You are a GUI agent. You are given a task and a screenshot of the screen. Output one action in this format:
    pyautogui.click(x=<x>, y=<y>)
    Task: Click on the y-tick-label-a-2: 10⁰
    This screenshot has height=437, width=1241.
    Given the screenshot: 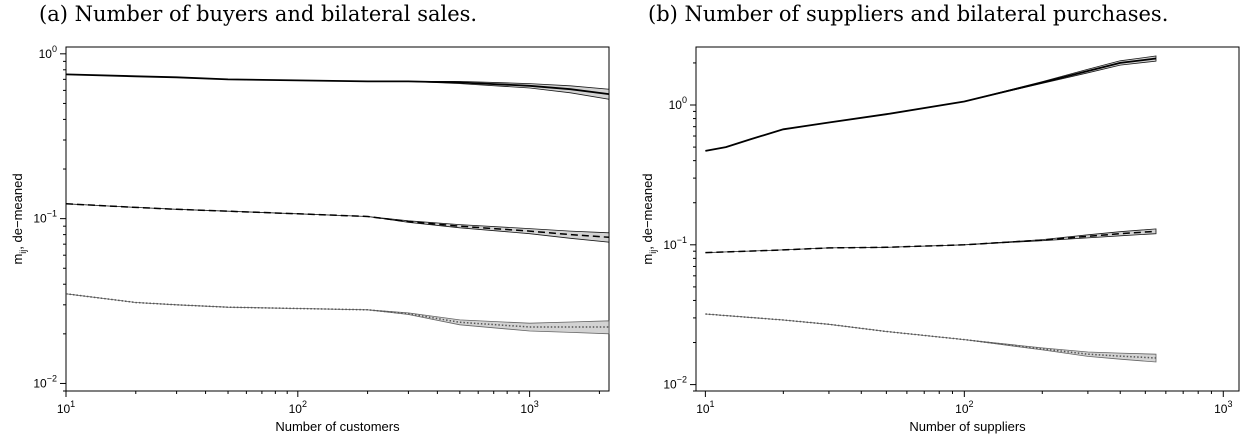 What is the action you would take?
    pyautogui.click(x=48, y=52)
    